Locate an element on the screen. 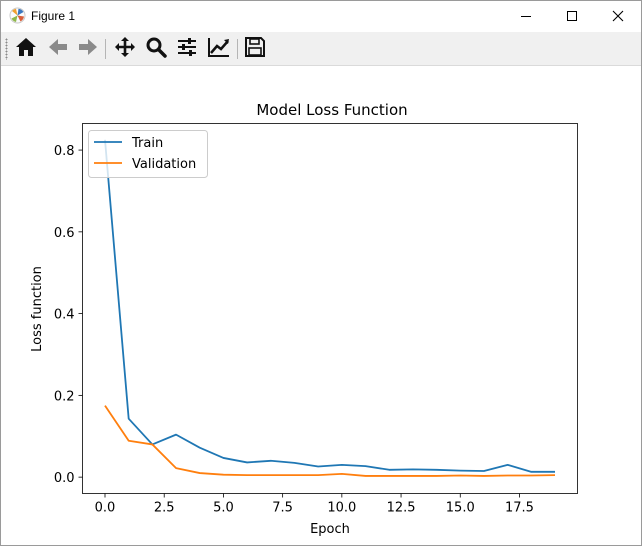 The image size is (642, 546). close-icon is located at coordinates (618, 16).